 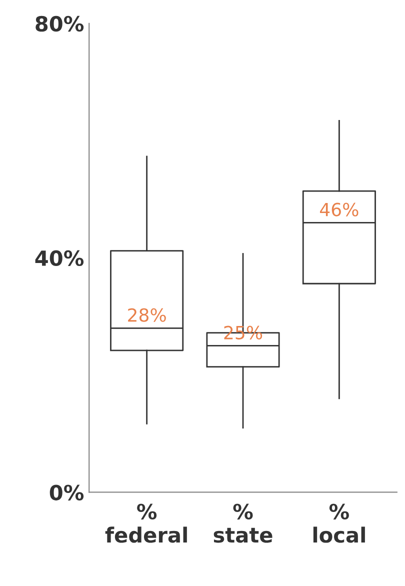 I want to click on text: 46%, so click(x=339, y=209).